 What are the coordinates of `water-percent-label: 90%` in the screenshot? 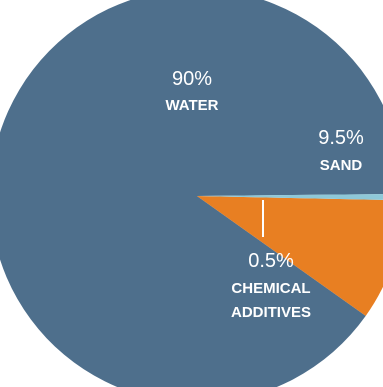 It's located at (192, 79).